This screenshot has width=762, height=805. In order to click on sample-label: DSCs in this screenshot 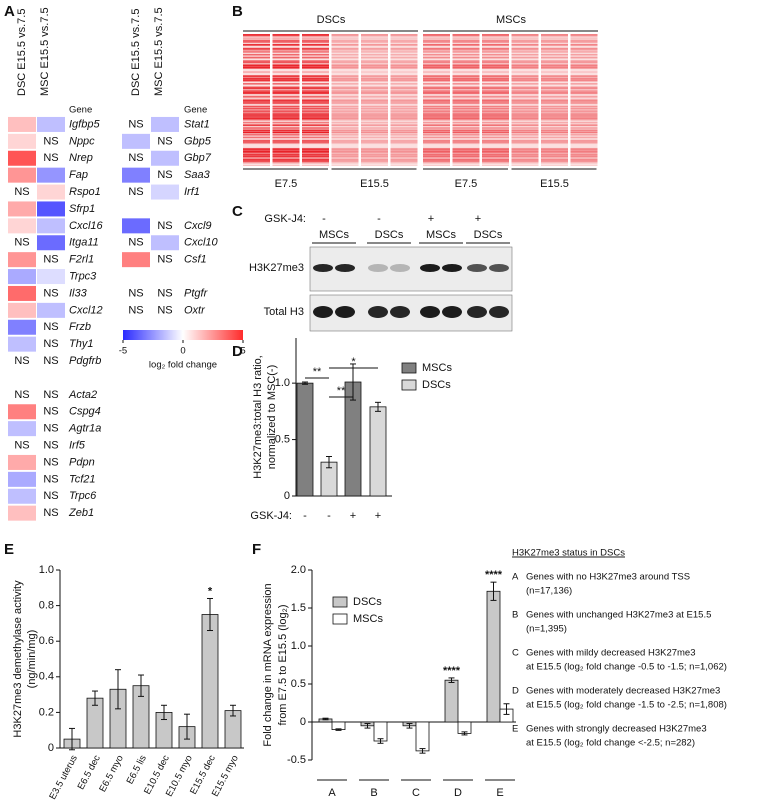, I will do `click(389, 235)`.